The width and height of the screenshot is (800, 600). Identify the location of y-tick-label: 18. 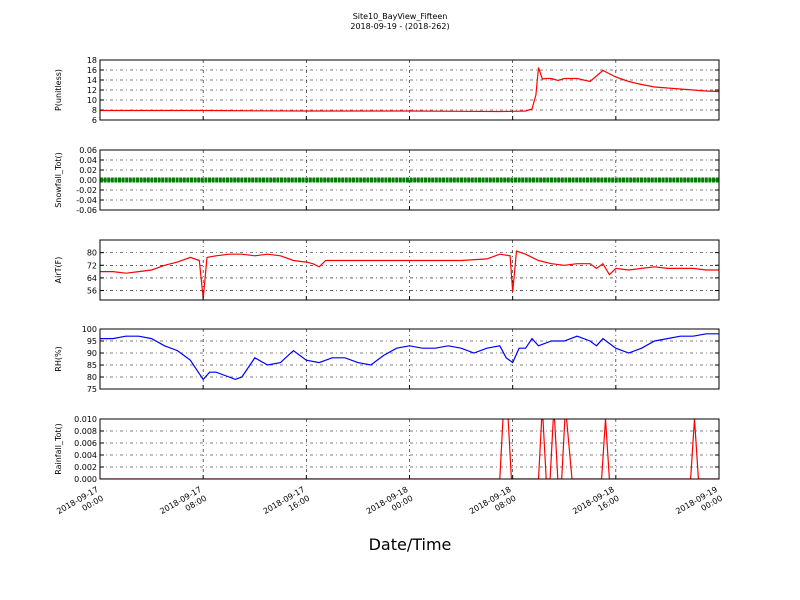
(92, 60).